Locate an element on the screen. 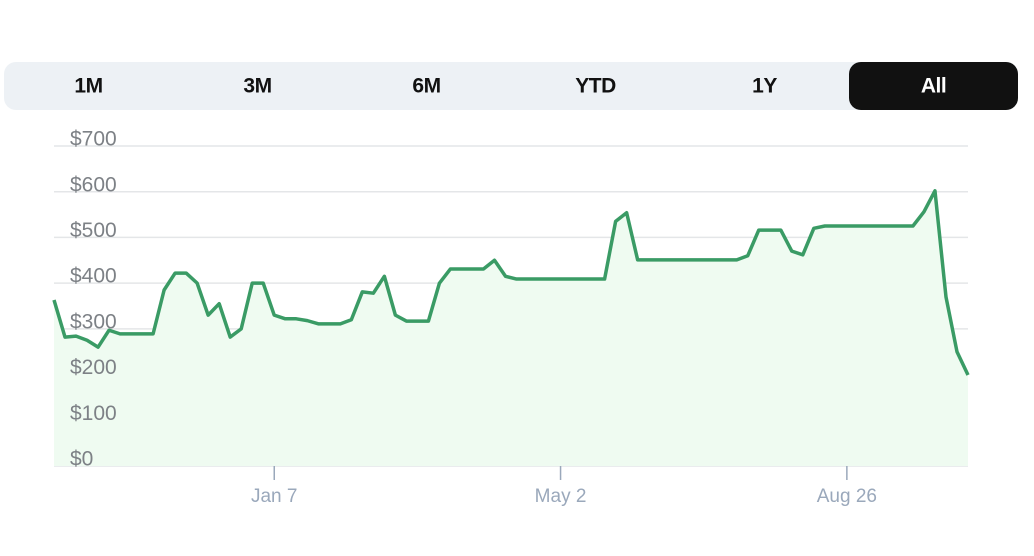 The width and height of the screenshot is (1034, 556). y-tick-label: $100 is located at coordinates (93, 413).